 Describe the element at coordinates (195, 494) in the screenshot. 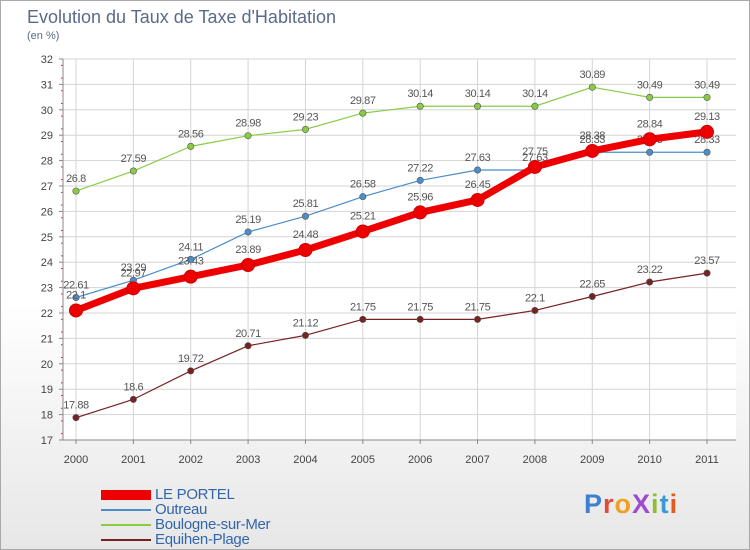

I see `legend-label: LE PORTEL` at that location.